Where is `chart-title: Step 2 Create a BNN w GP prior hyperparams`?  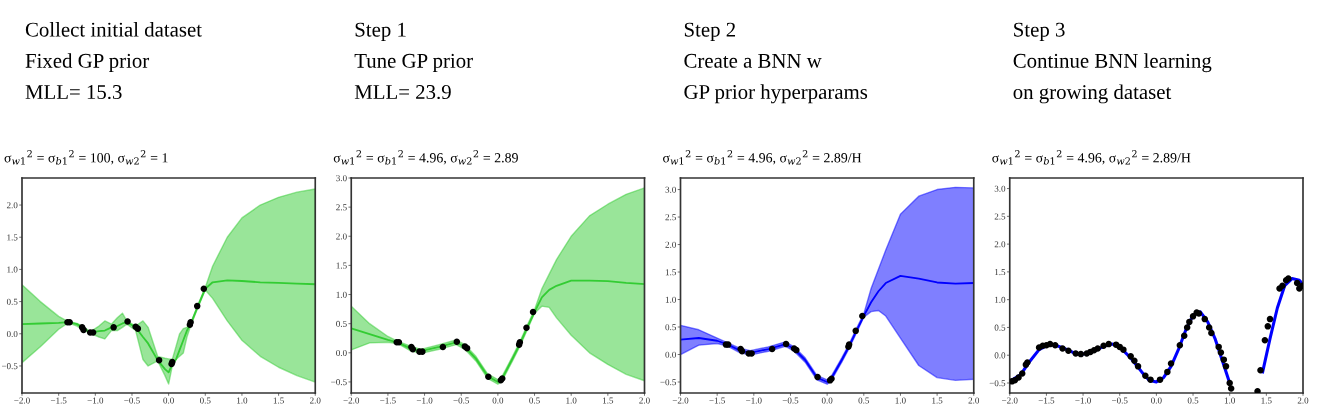 chart-title: Step 2 Create a BNN w GP prior hyperparams is located at coordinates (776, 63).